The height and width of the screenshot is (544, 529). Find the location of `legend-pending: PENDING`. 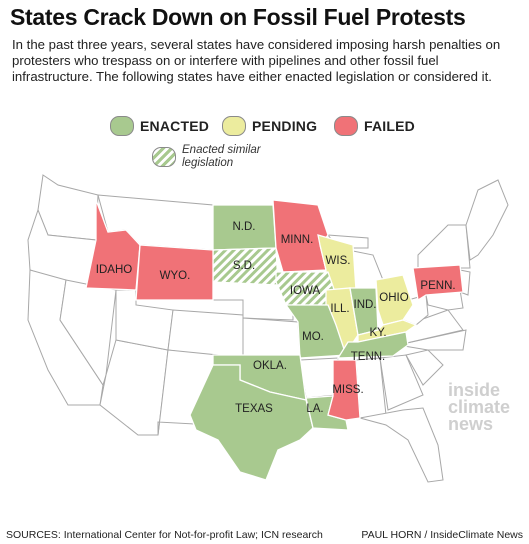

legend-pending: PENDING is located at coordinates (269, 126).